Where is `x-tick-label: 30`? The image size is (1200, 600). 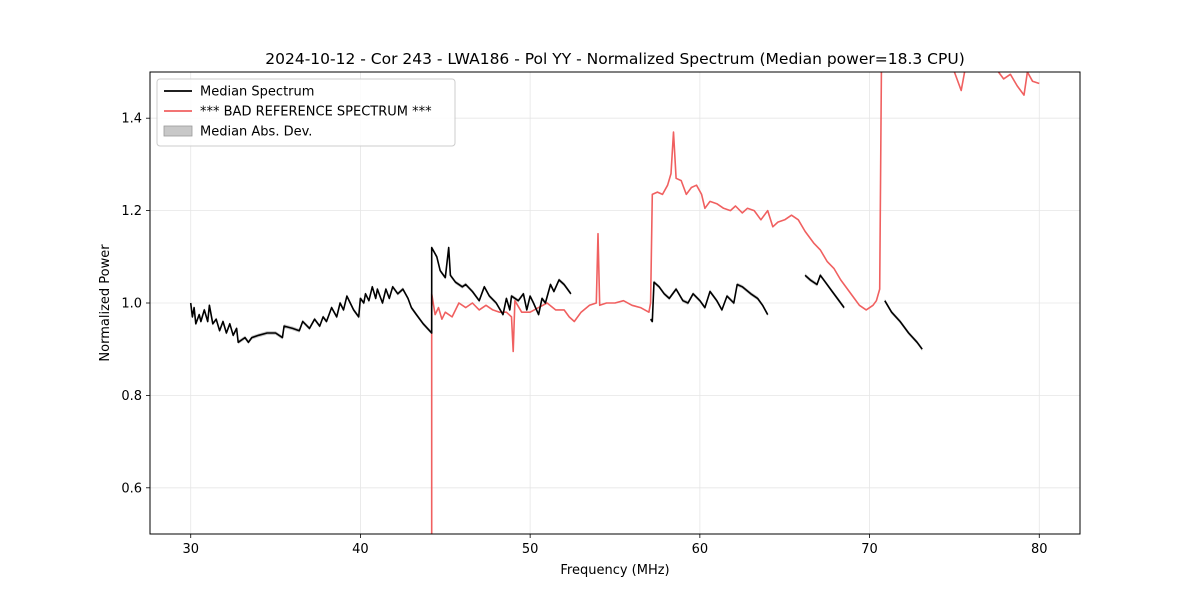
x-tick-label: 30 is located at coordinates (190, 549).